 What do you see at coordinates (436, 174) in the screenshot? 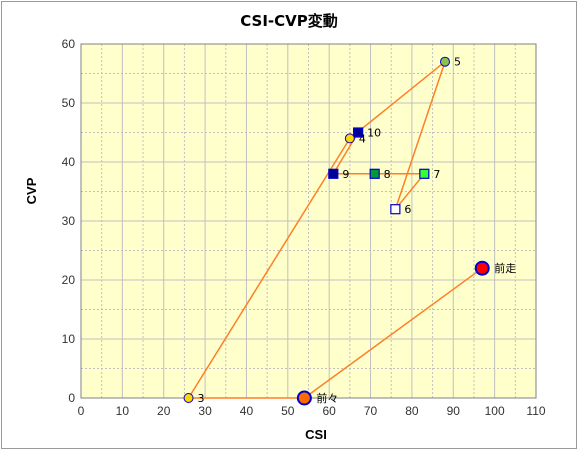
I see `data-label: 7` at bounding box center [436, 174].